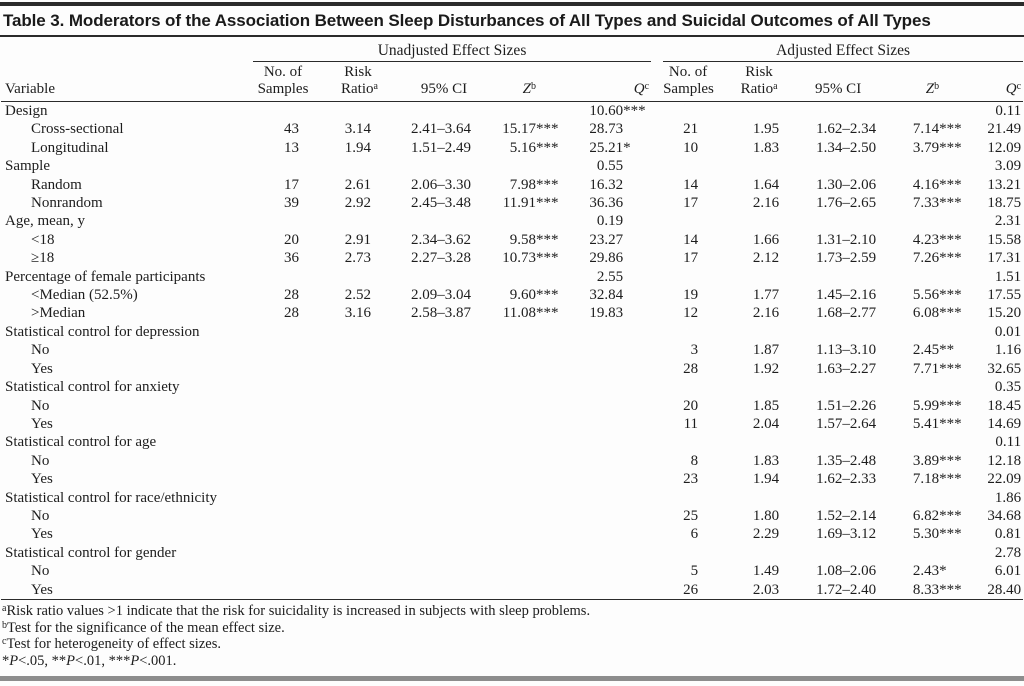 The width and height of the screenshot is (1024, 686). I want to click on cell-value: 2.03, so click(766, 589).